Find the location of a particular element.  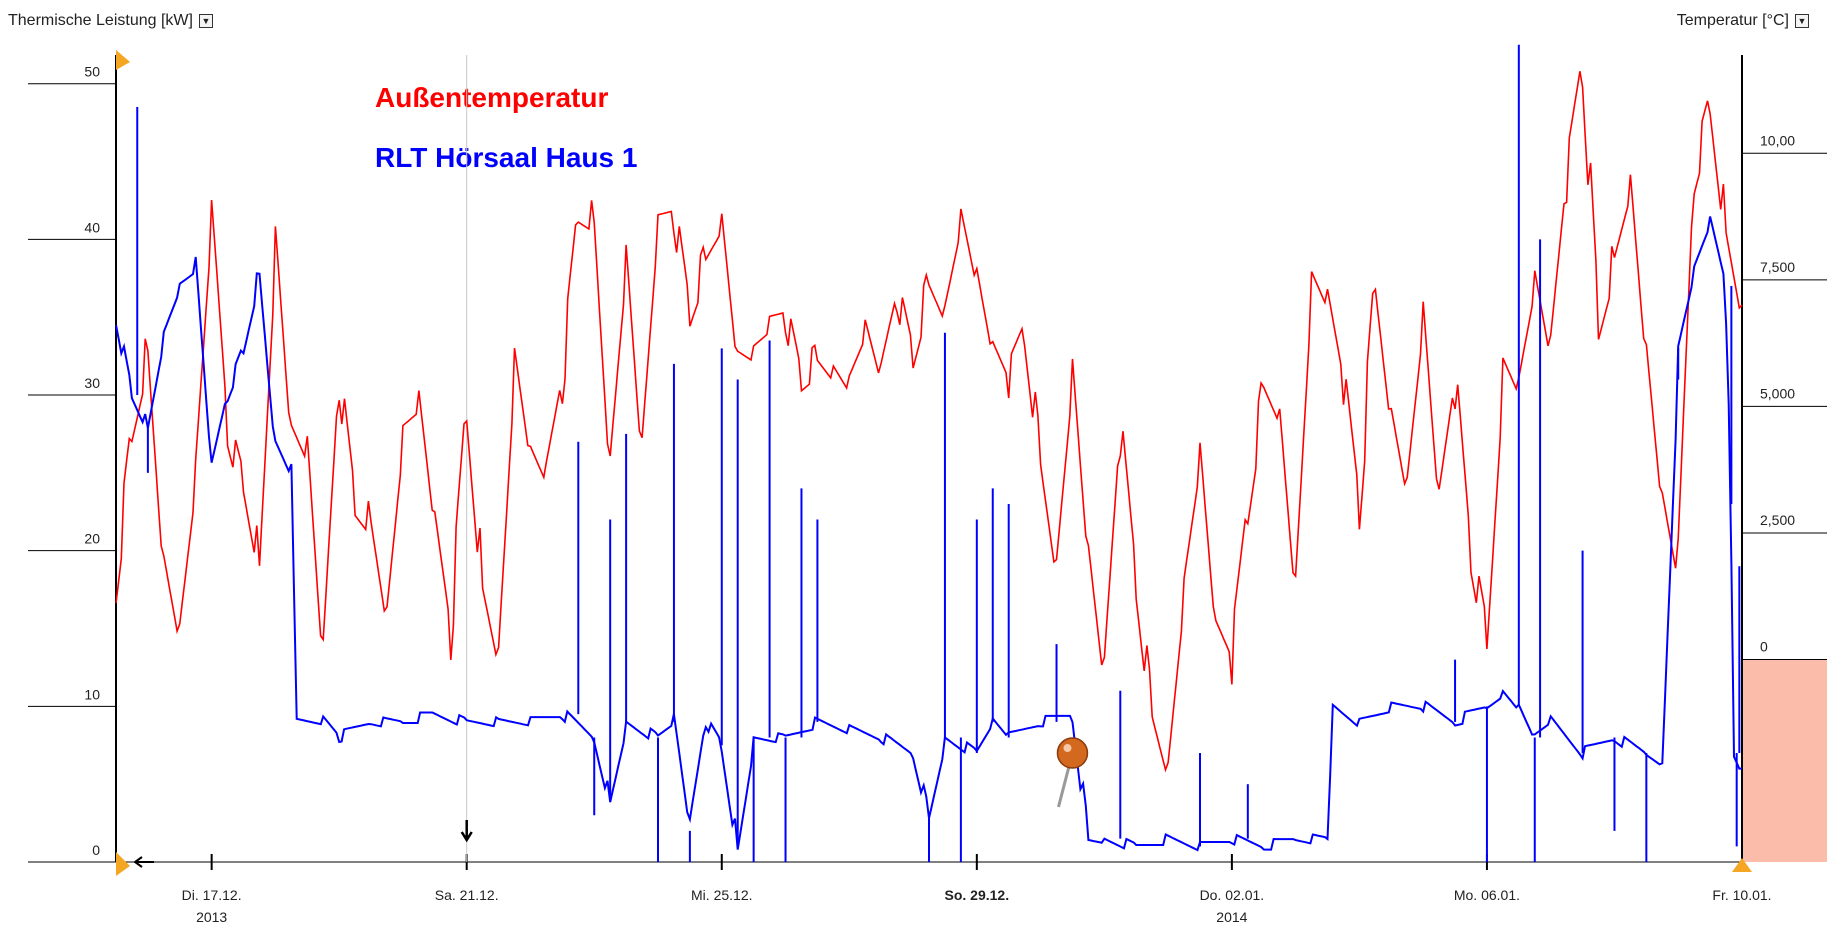

range-handle-bottom-right is located at coordinates (1742, 865).